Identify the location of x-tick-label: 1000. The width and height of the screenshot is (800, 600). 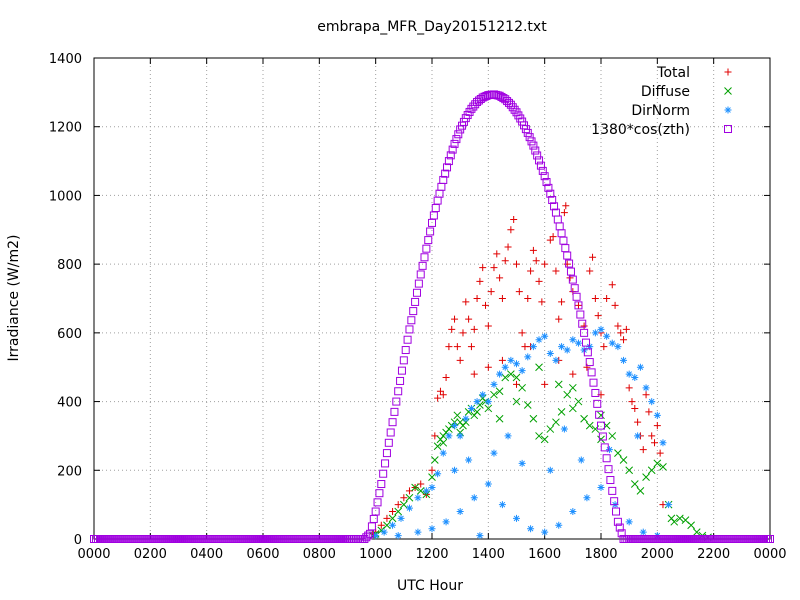
(375, 554).